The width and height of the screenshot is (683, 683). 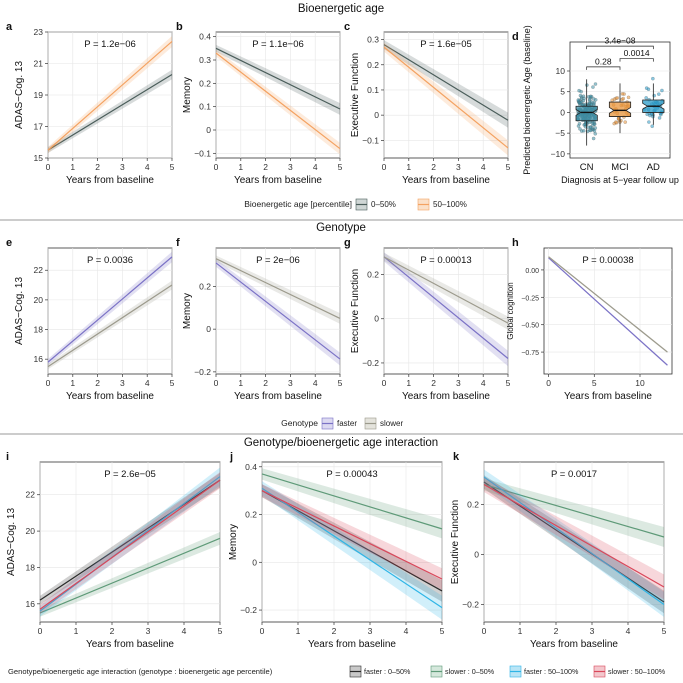 I want to click on legend-label-0: faster, so click(x=347, y=423).